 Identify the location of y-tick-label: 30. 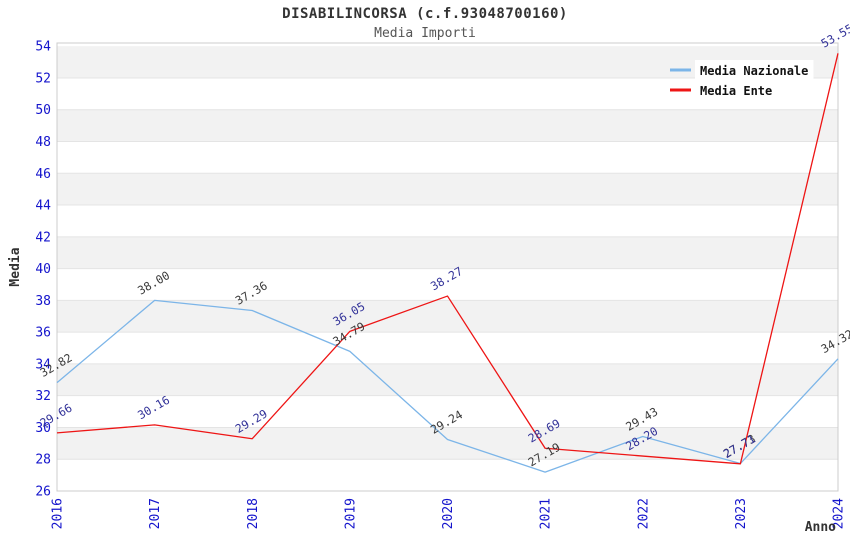
(43, 428).